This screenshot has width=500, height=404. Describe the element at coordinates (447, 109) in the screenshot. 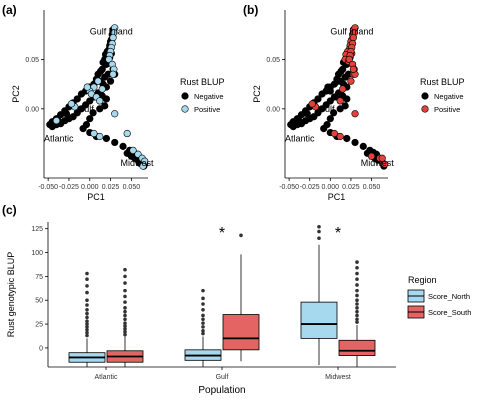

I see `legend-label: Positive` at that location.